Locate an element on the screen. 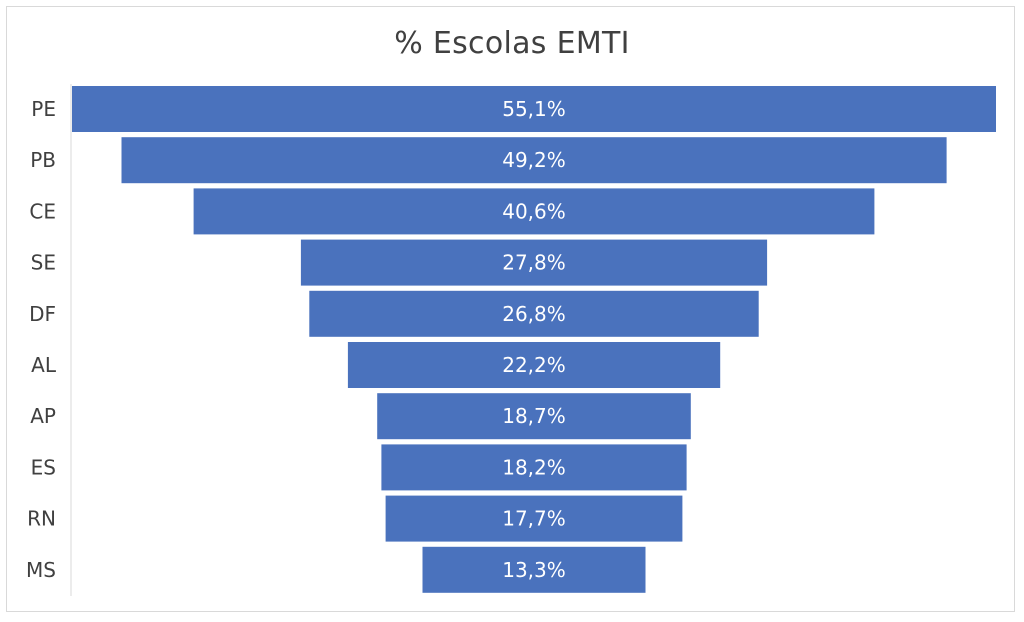  funnel-bar-rn is located at coordinates (534, 518).